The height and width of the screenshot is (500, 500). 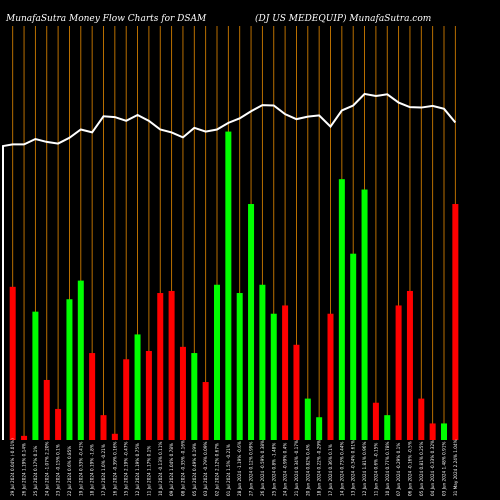 I want to click on x-tick-label: 10 Jun 2024 0.77% 0.78%, so click(x=387, y=469).